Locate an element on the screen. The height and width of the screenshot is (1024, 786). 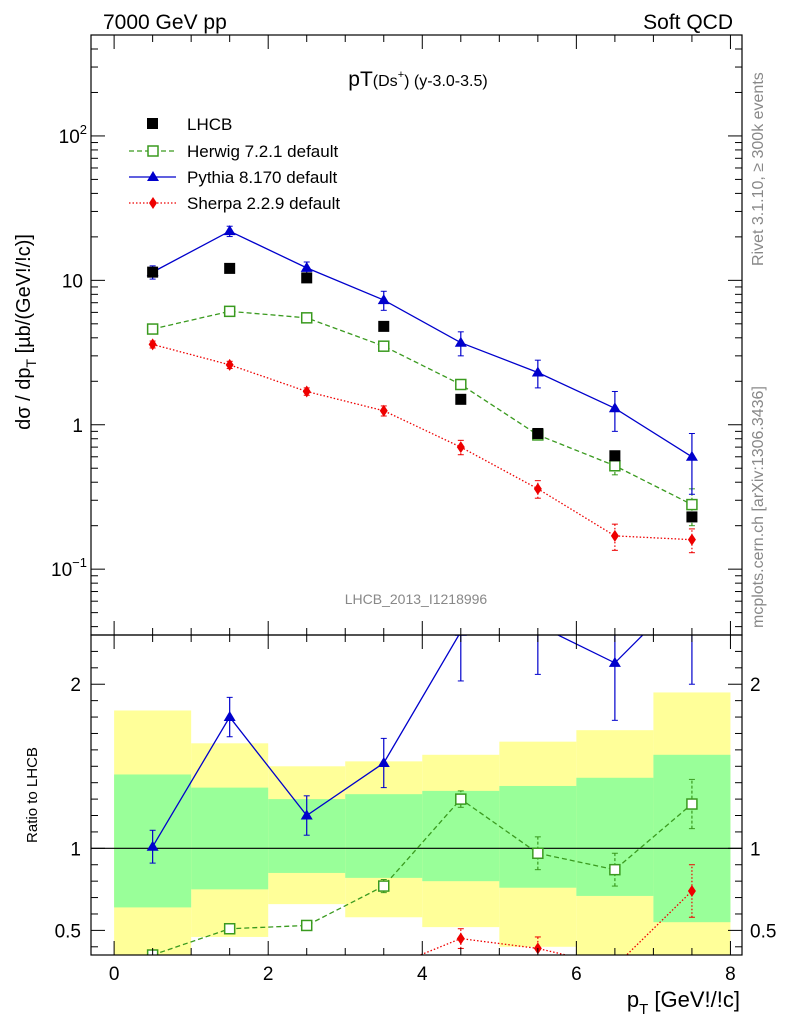
x-axis-label: pT [GeV!/!c] is located at coordinates (683, 1002).